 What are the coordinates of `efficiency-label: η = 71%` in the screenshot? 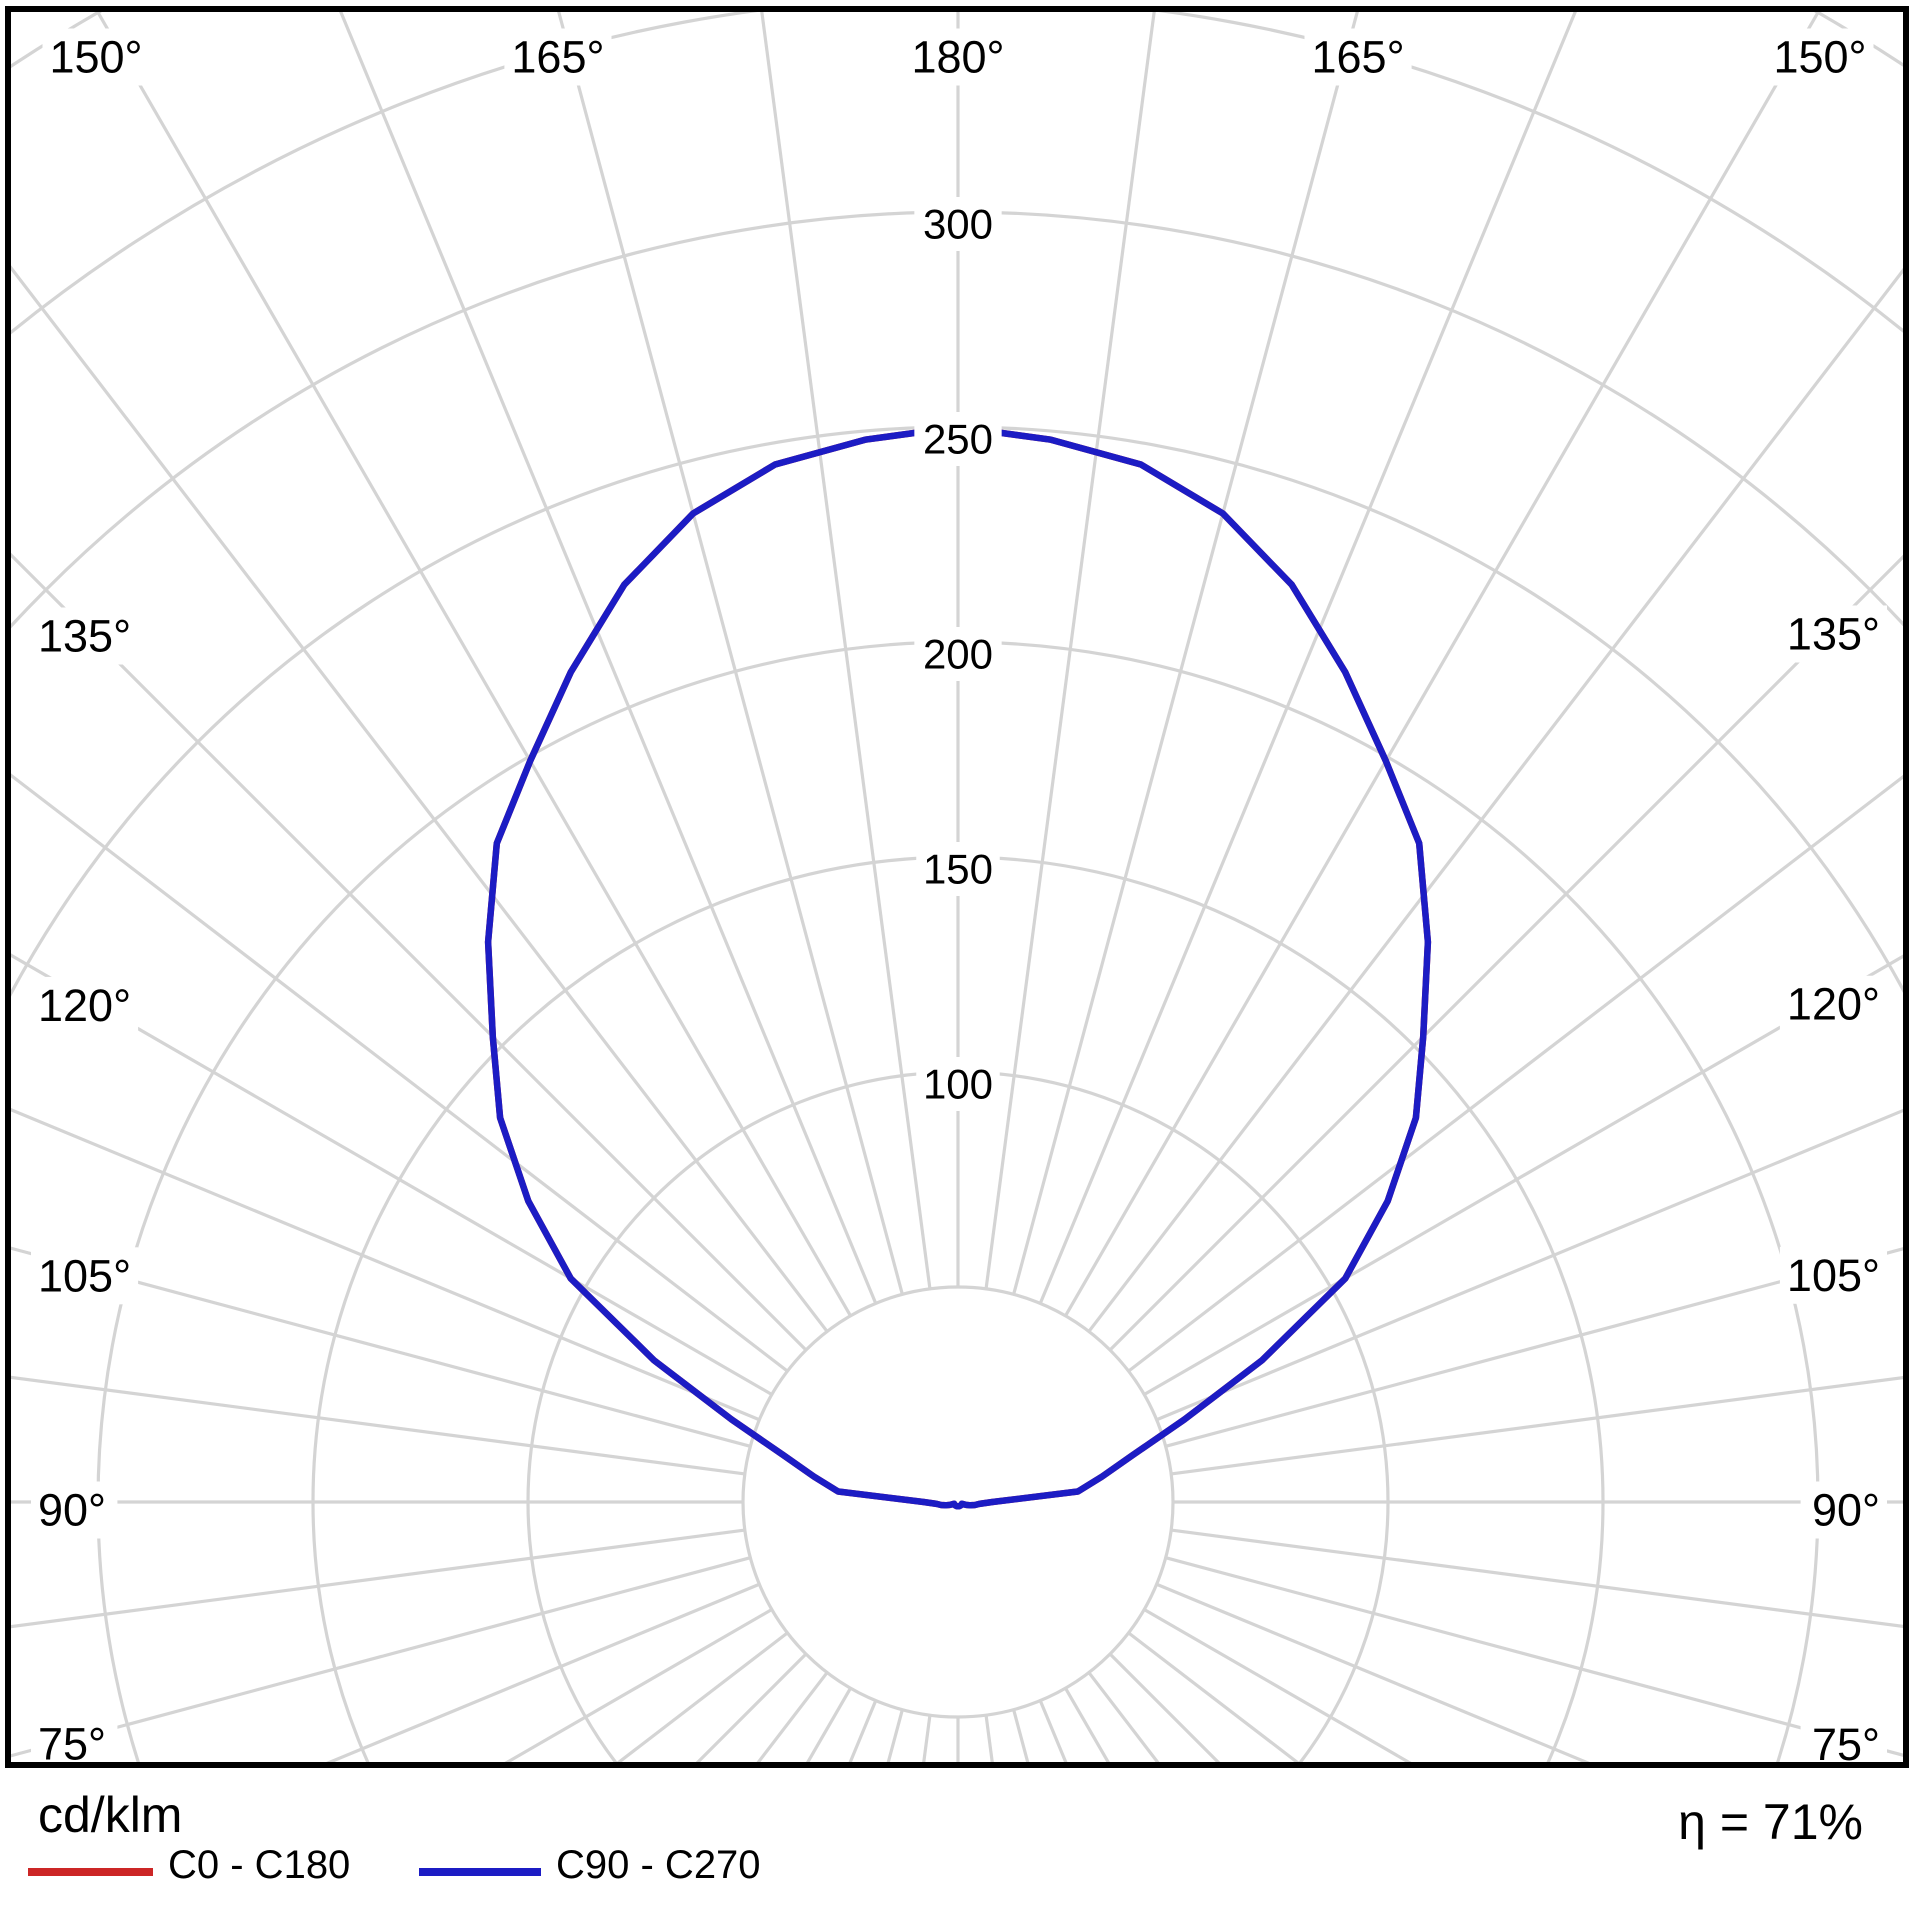 It's located at (1770, 1822).